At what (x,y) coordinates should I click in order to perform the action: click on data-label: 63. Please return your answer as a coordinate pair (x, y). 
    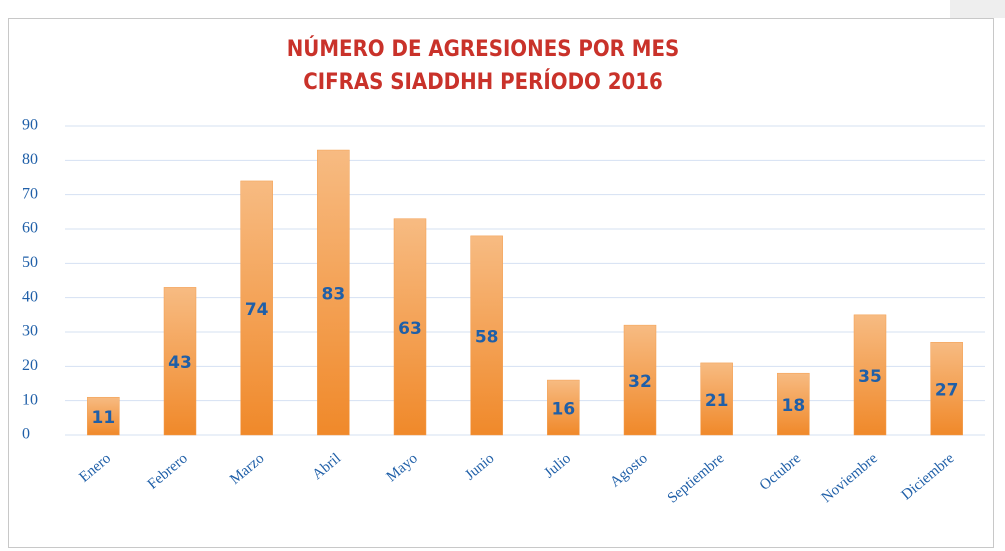
    Looking at the image, I should click on (410, 329).